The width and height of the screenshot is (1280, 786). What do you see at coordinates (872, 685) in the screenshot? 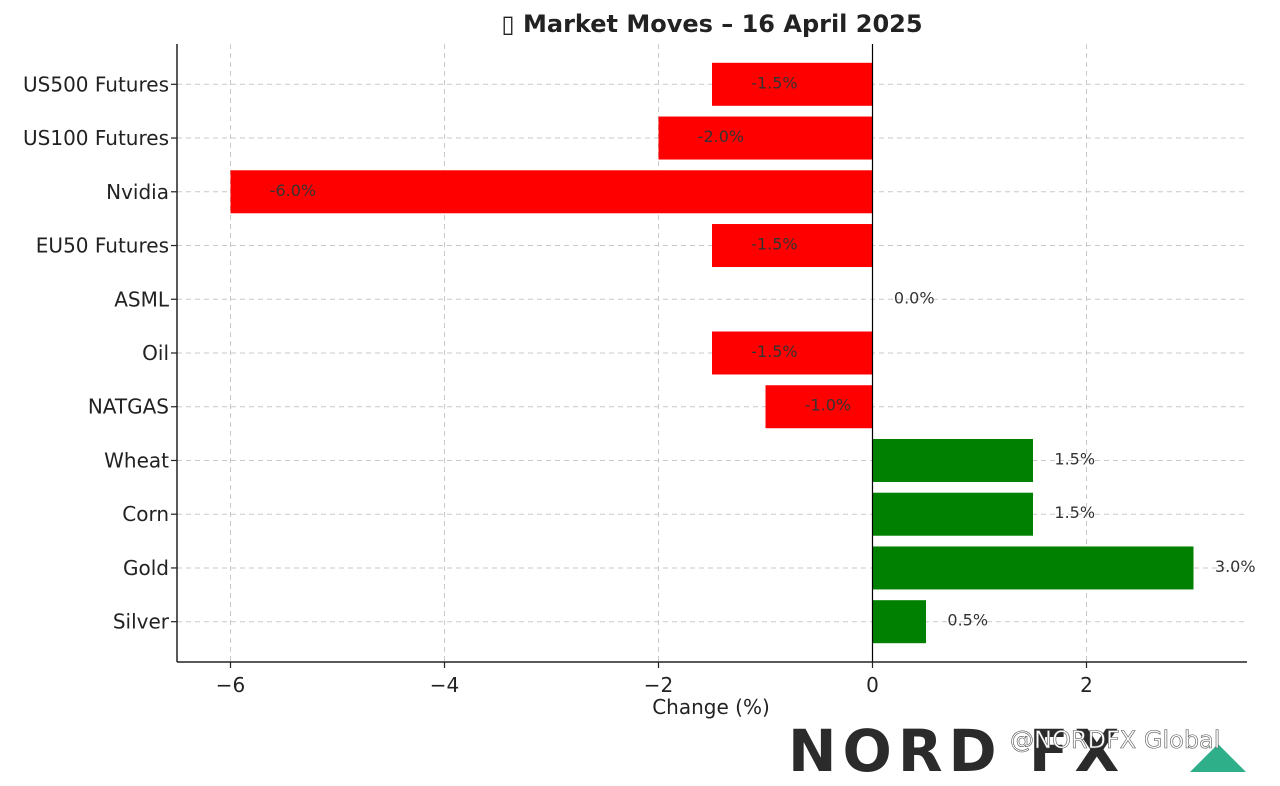
I see `x-tick-label: 0` at bounding box center [872, 685].